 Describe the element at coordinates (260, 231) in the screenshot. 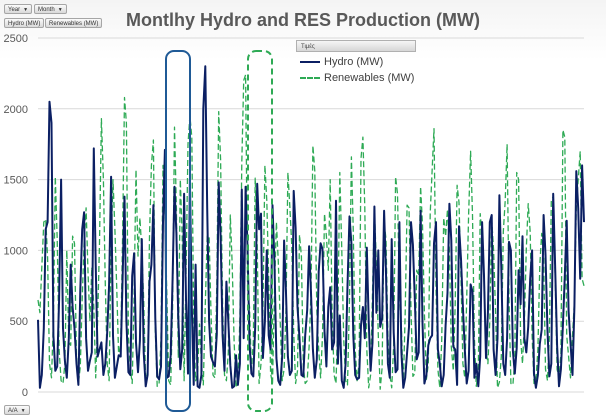

I see `renewables-highlight-box` at that location.